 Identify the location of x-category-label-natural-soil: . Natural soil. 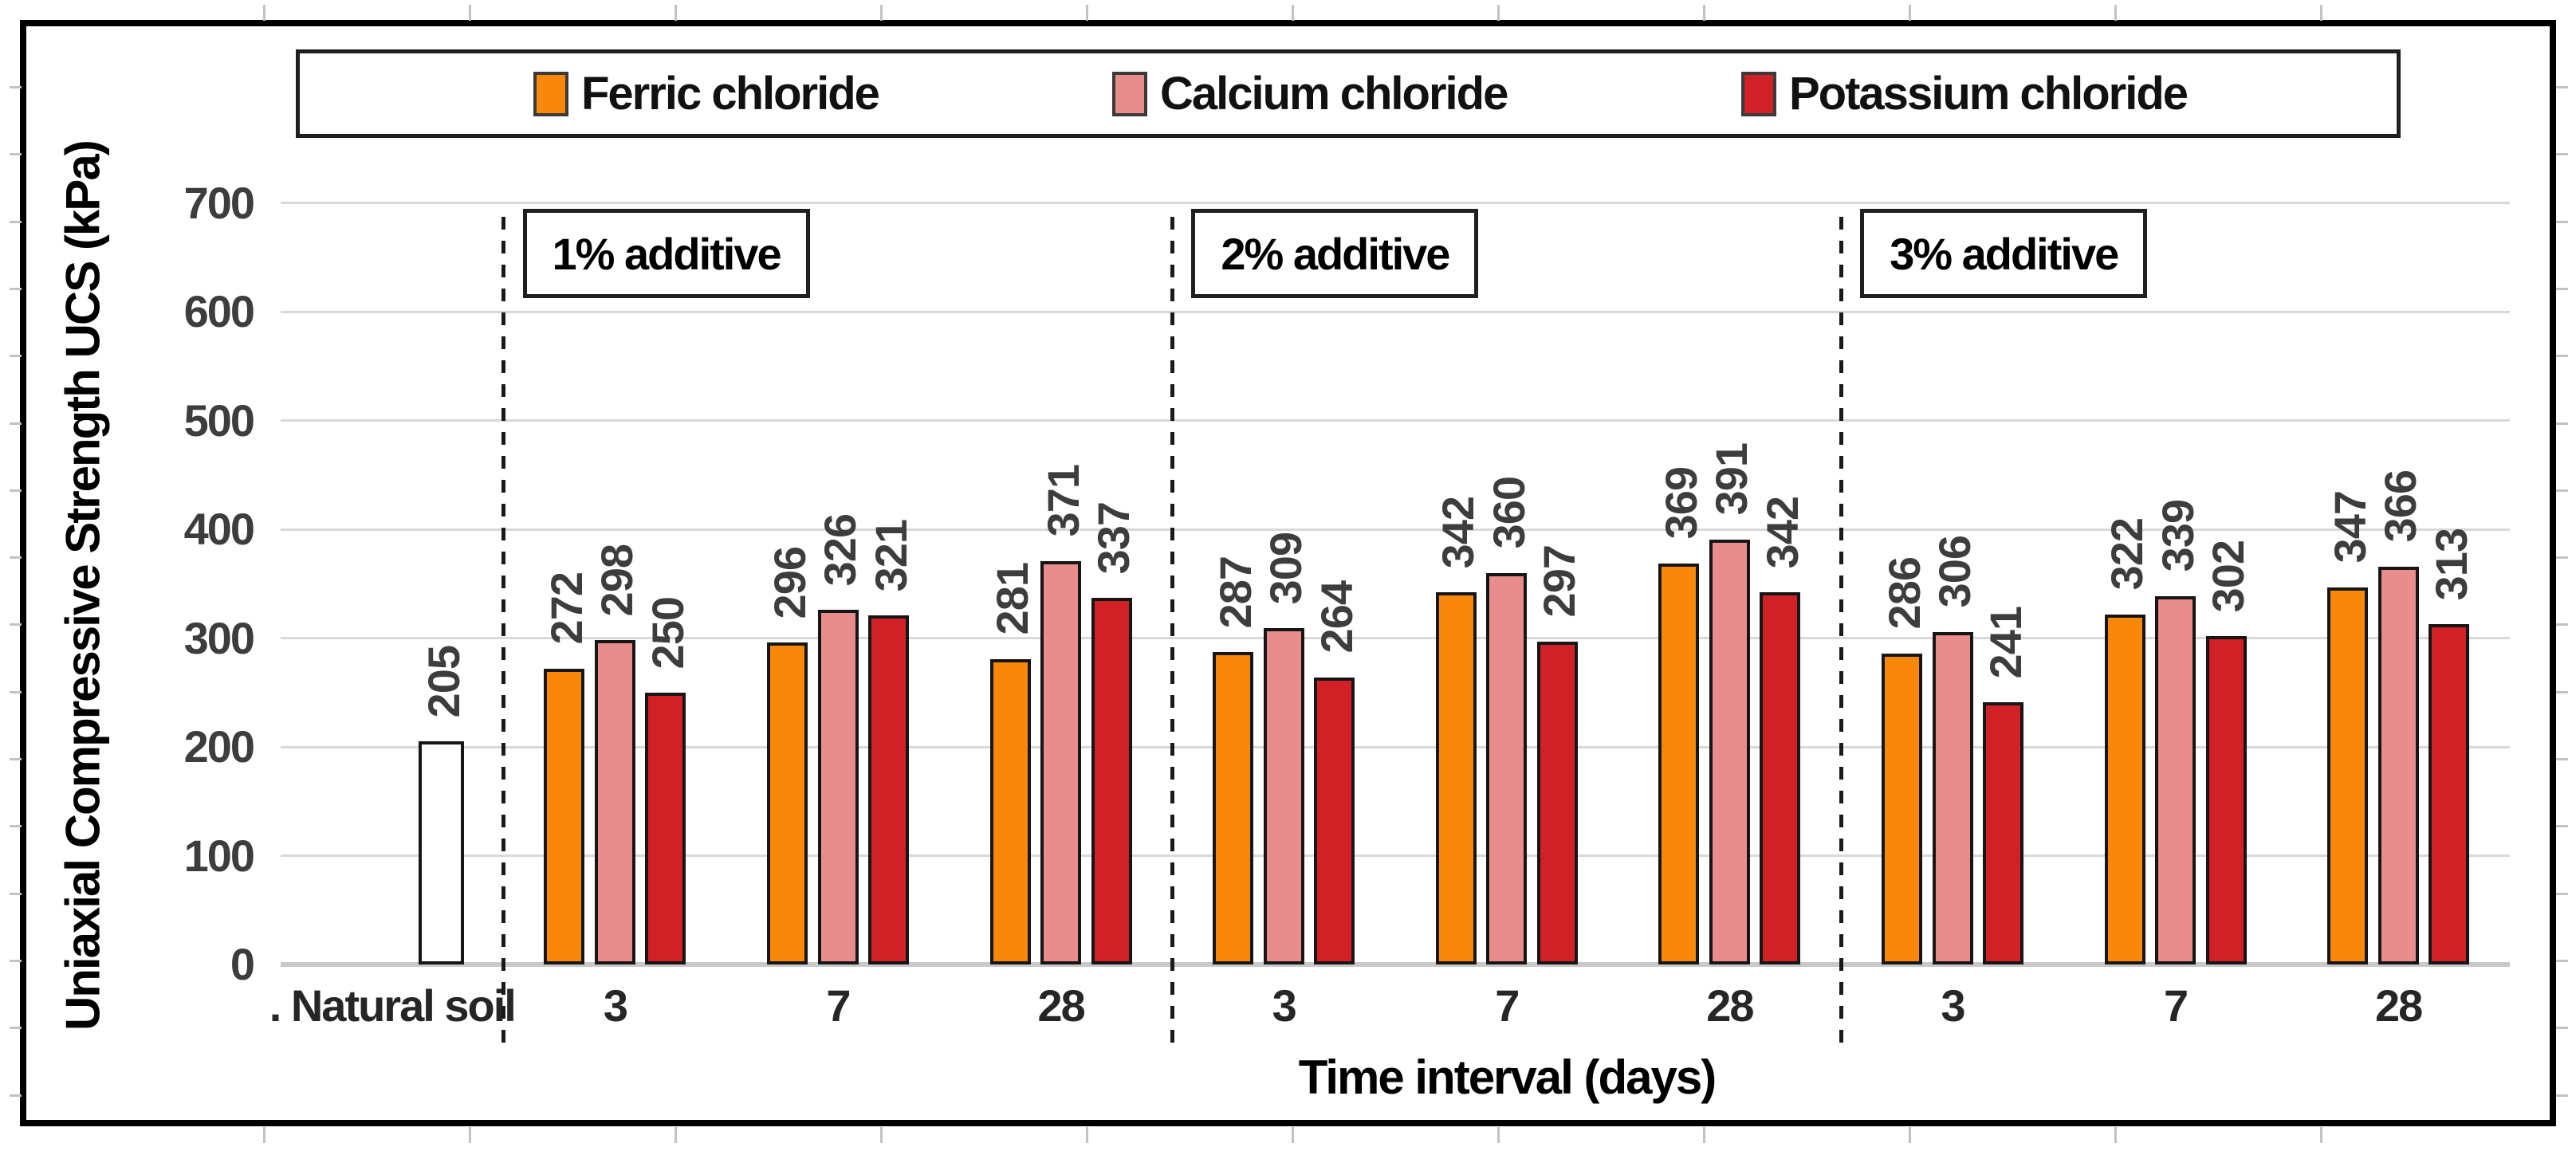
(393, 1006).